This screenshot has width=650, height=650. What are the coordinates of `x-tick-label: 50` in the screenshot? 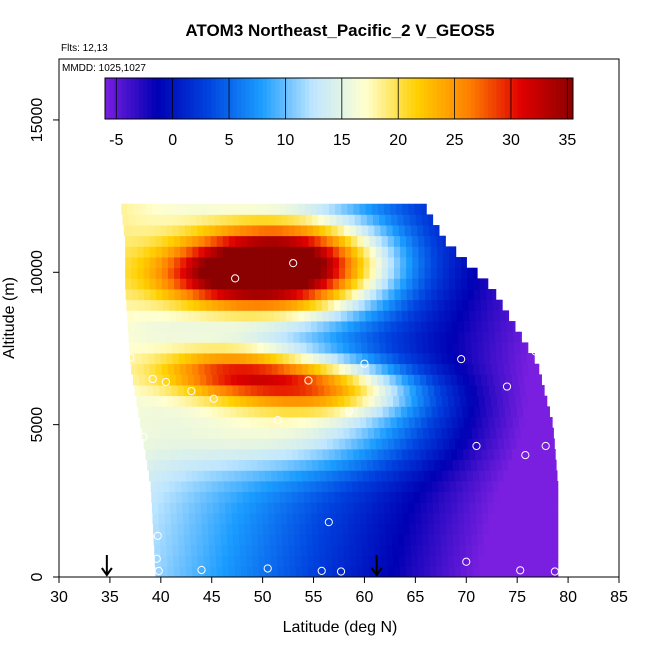 It's located at (263, 597).